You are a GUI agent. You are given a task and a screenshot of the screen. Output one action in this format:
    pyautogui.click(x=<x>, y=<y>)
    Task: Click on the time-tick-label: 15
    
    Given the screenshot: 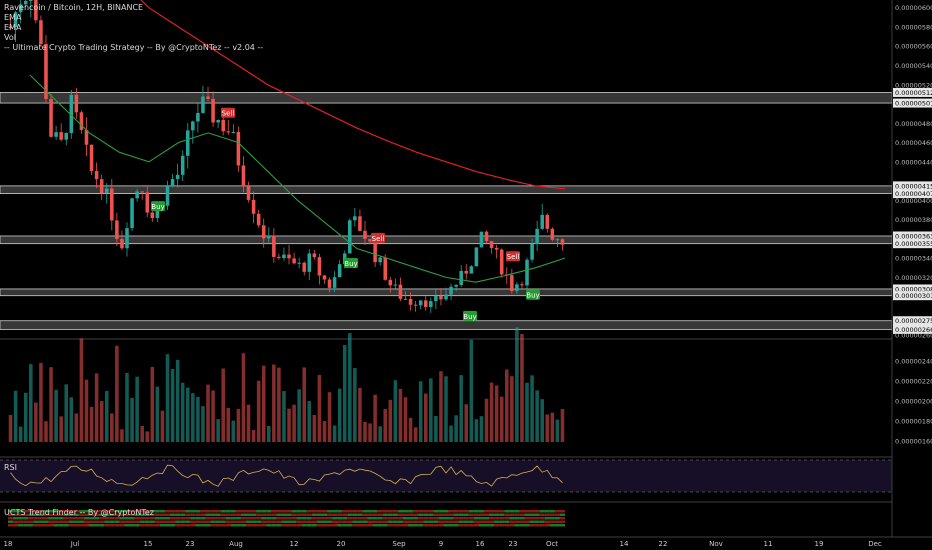 What is the action you would take?
    pyautogui.click(x=148, y=544)
    